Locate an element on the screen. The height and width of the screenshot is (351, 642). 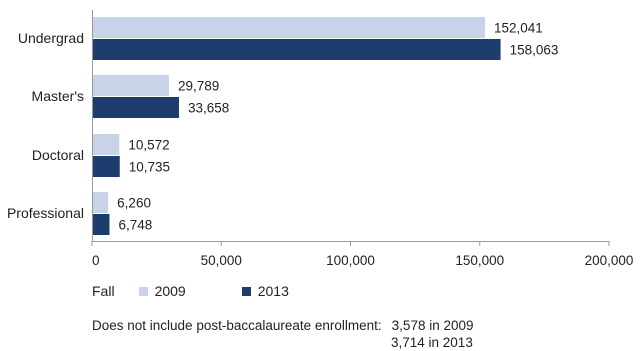
data-label-professional-2013: 6,748 is located at coordinates (135, 225).